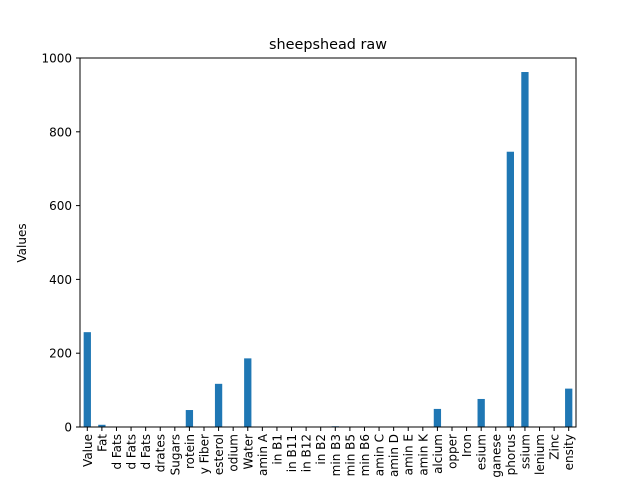  Describe the element at coordinates (68, 428) in the screenshot. I see `y-tick-label-0: 0` at that location.